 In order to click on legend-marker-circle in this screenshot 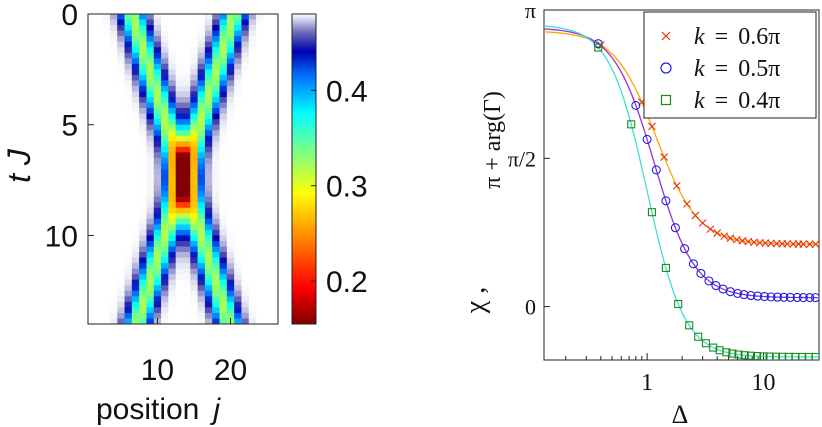, I will do `click(666, 68)`.